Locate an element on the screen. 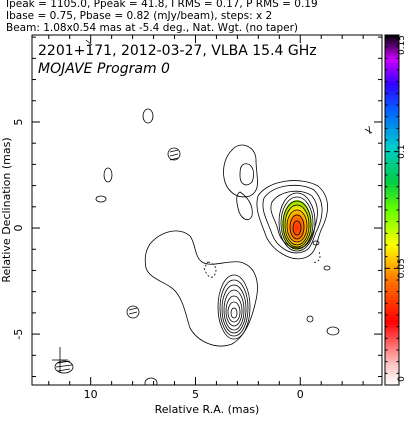 The image size is (409, 424). y-tick-label: 0 is located at coordinates (18, 228).